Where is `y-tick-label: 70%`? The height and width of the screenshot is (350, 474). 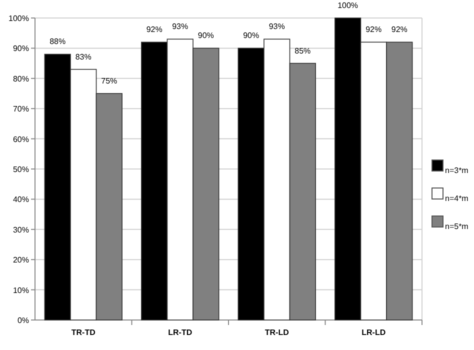
y-tick-label: 70% is located at coordinates (20, 109).